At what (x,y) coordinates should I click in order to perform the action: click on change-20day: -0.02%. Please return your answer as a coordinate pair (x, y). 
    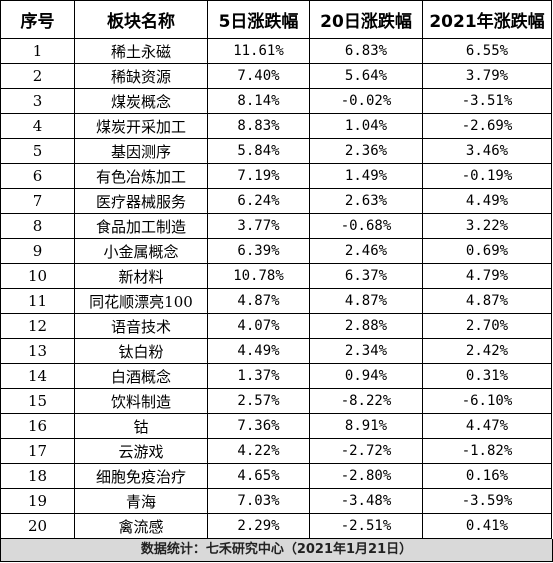
    Looking at the image, I should click on (366, 101).